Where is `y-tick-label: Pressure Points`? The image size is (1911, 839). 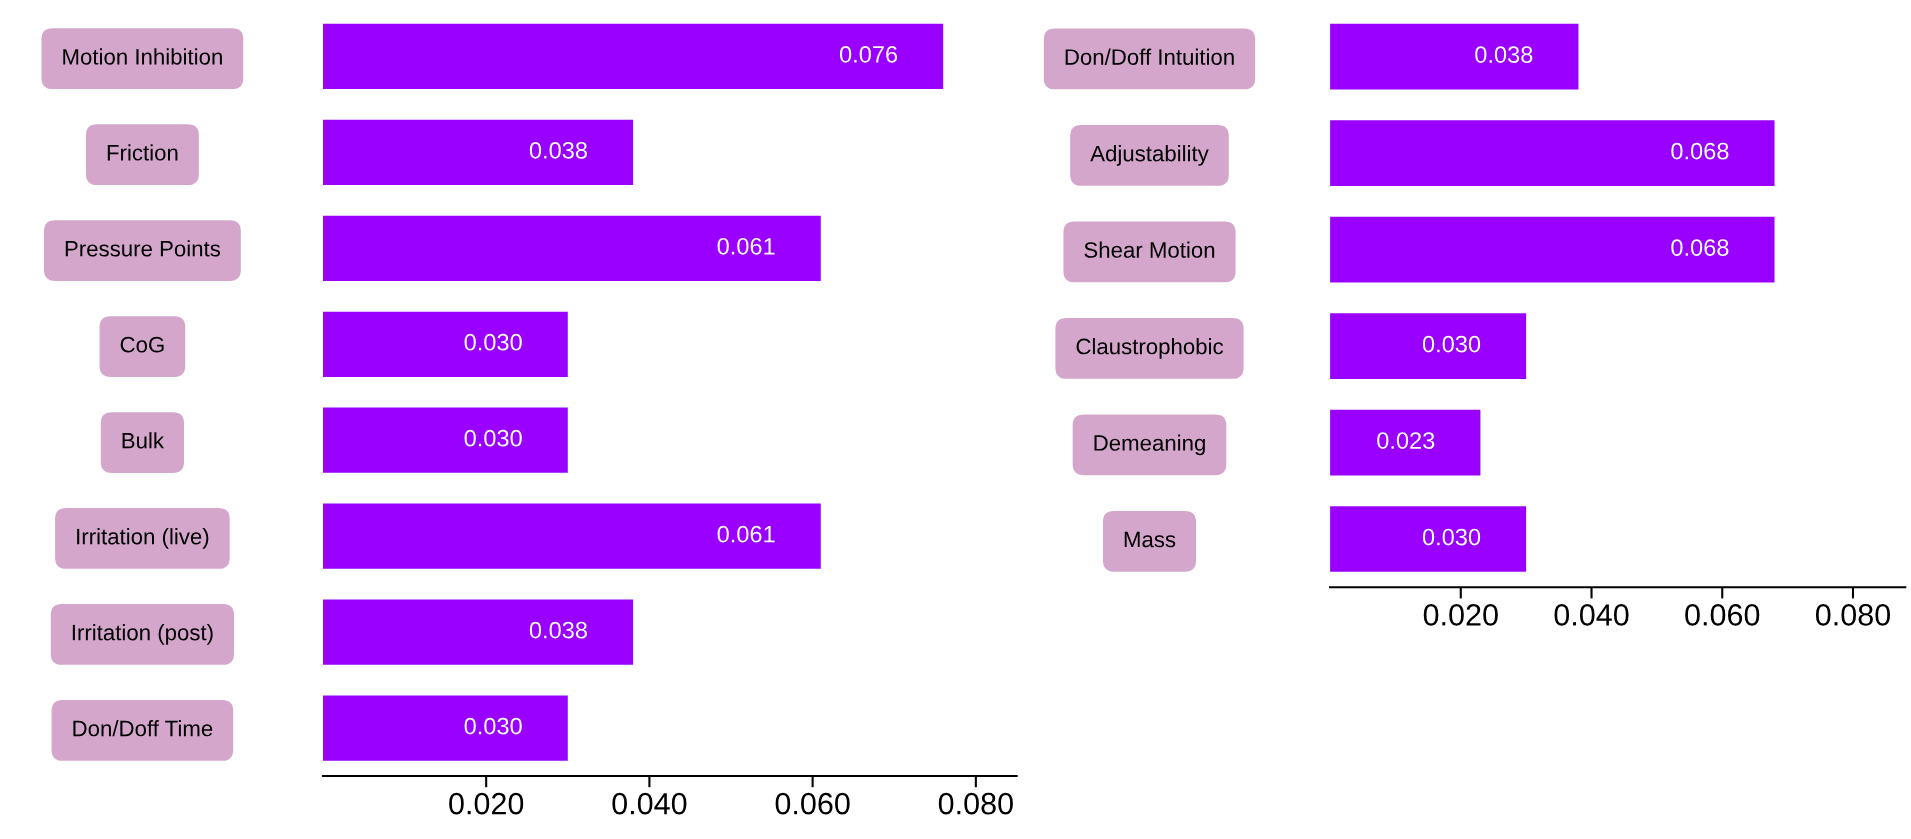 y-tick-label: Pressure Points is located at coordinates (143, 248).